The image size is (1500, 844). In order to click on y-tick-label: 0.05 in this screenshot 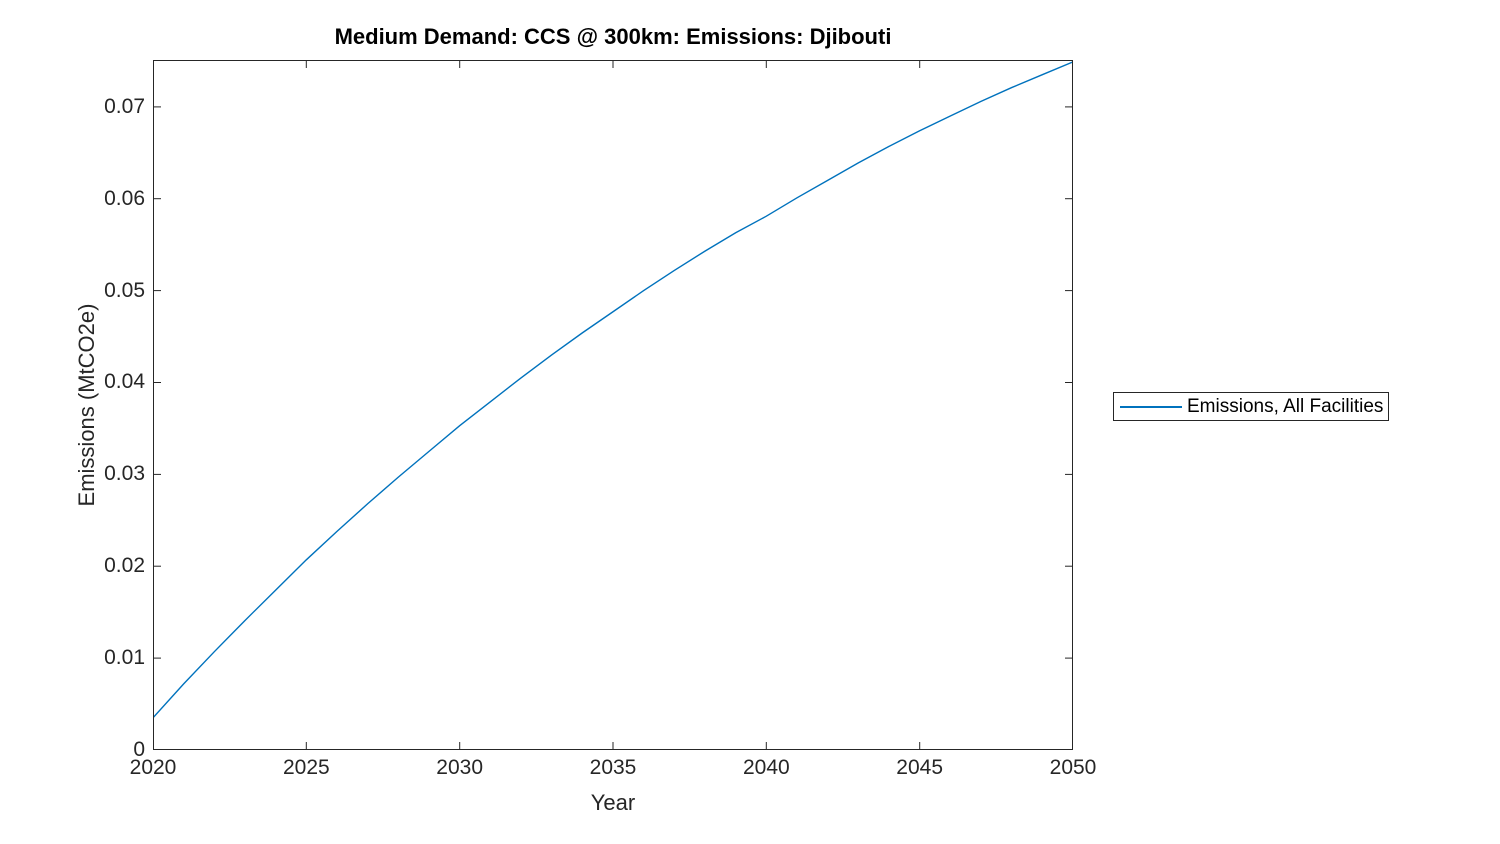, I will do `click(124, 290)`.